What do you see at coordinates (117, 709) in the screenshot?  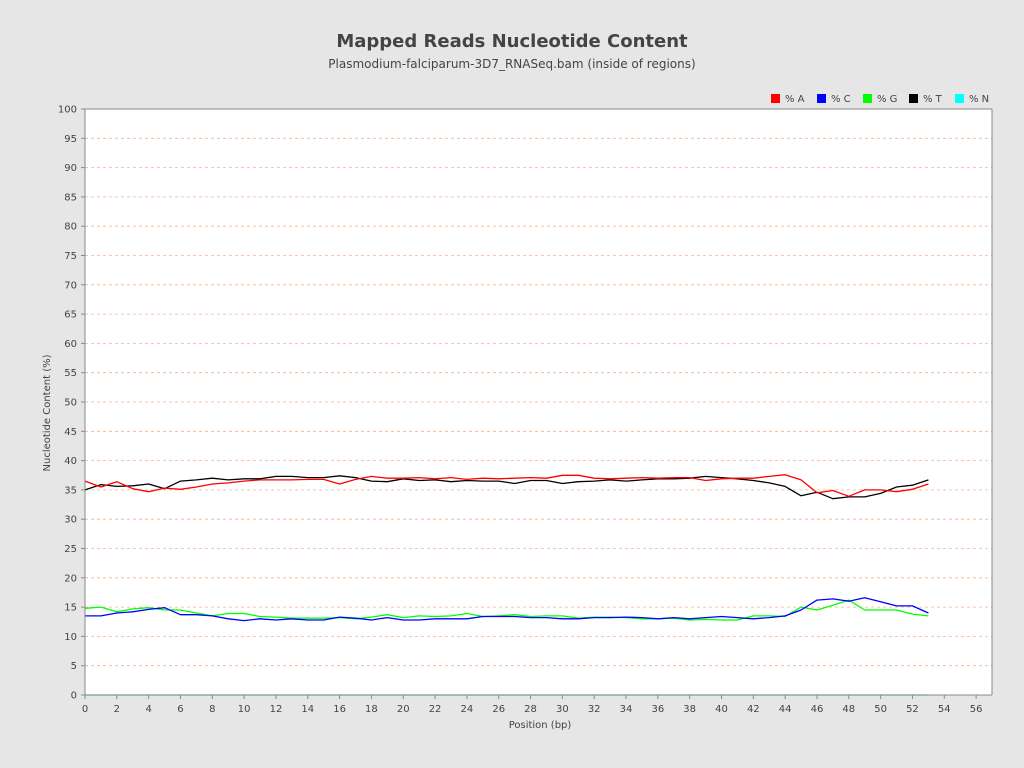 I see `x-tick-label: 2` at bounding box center [117, 709].